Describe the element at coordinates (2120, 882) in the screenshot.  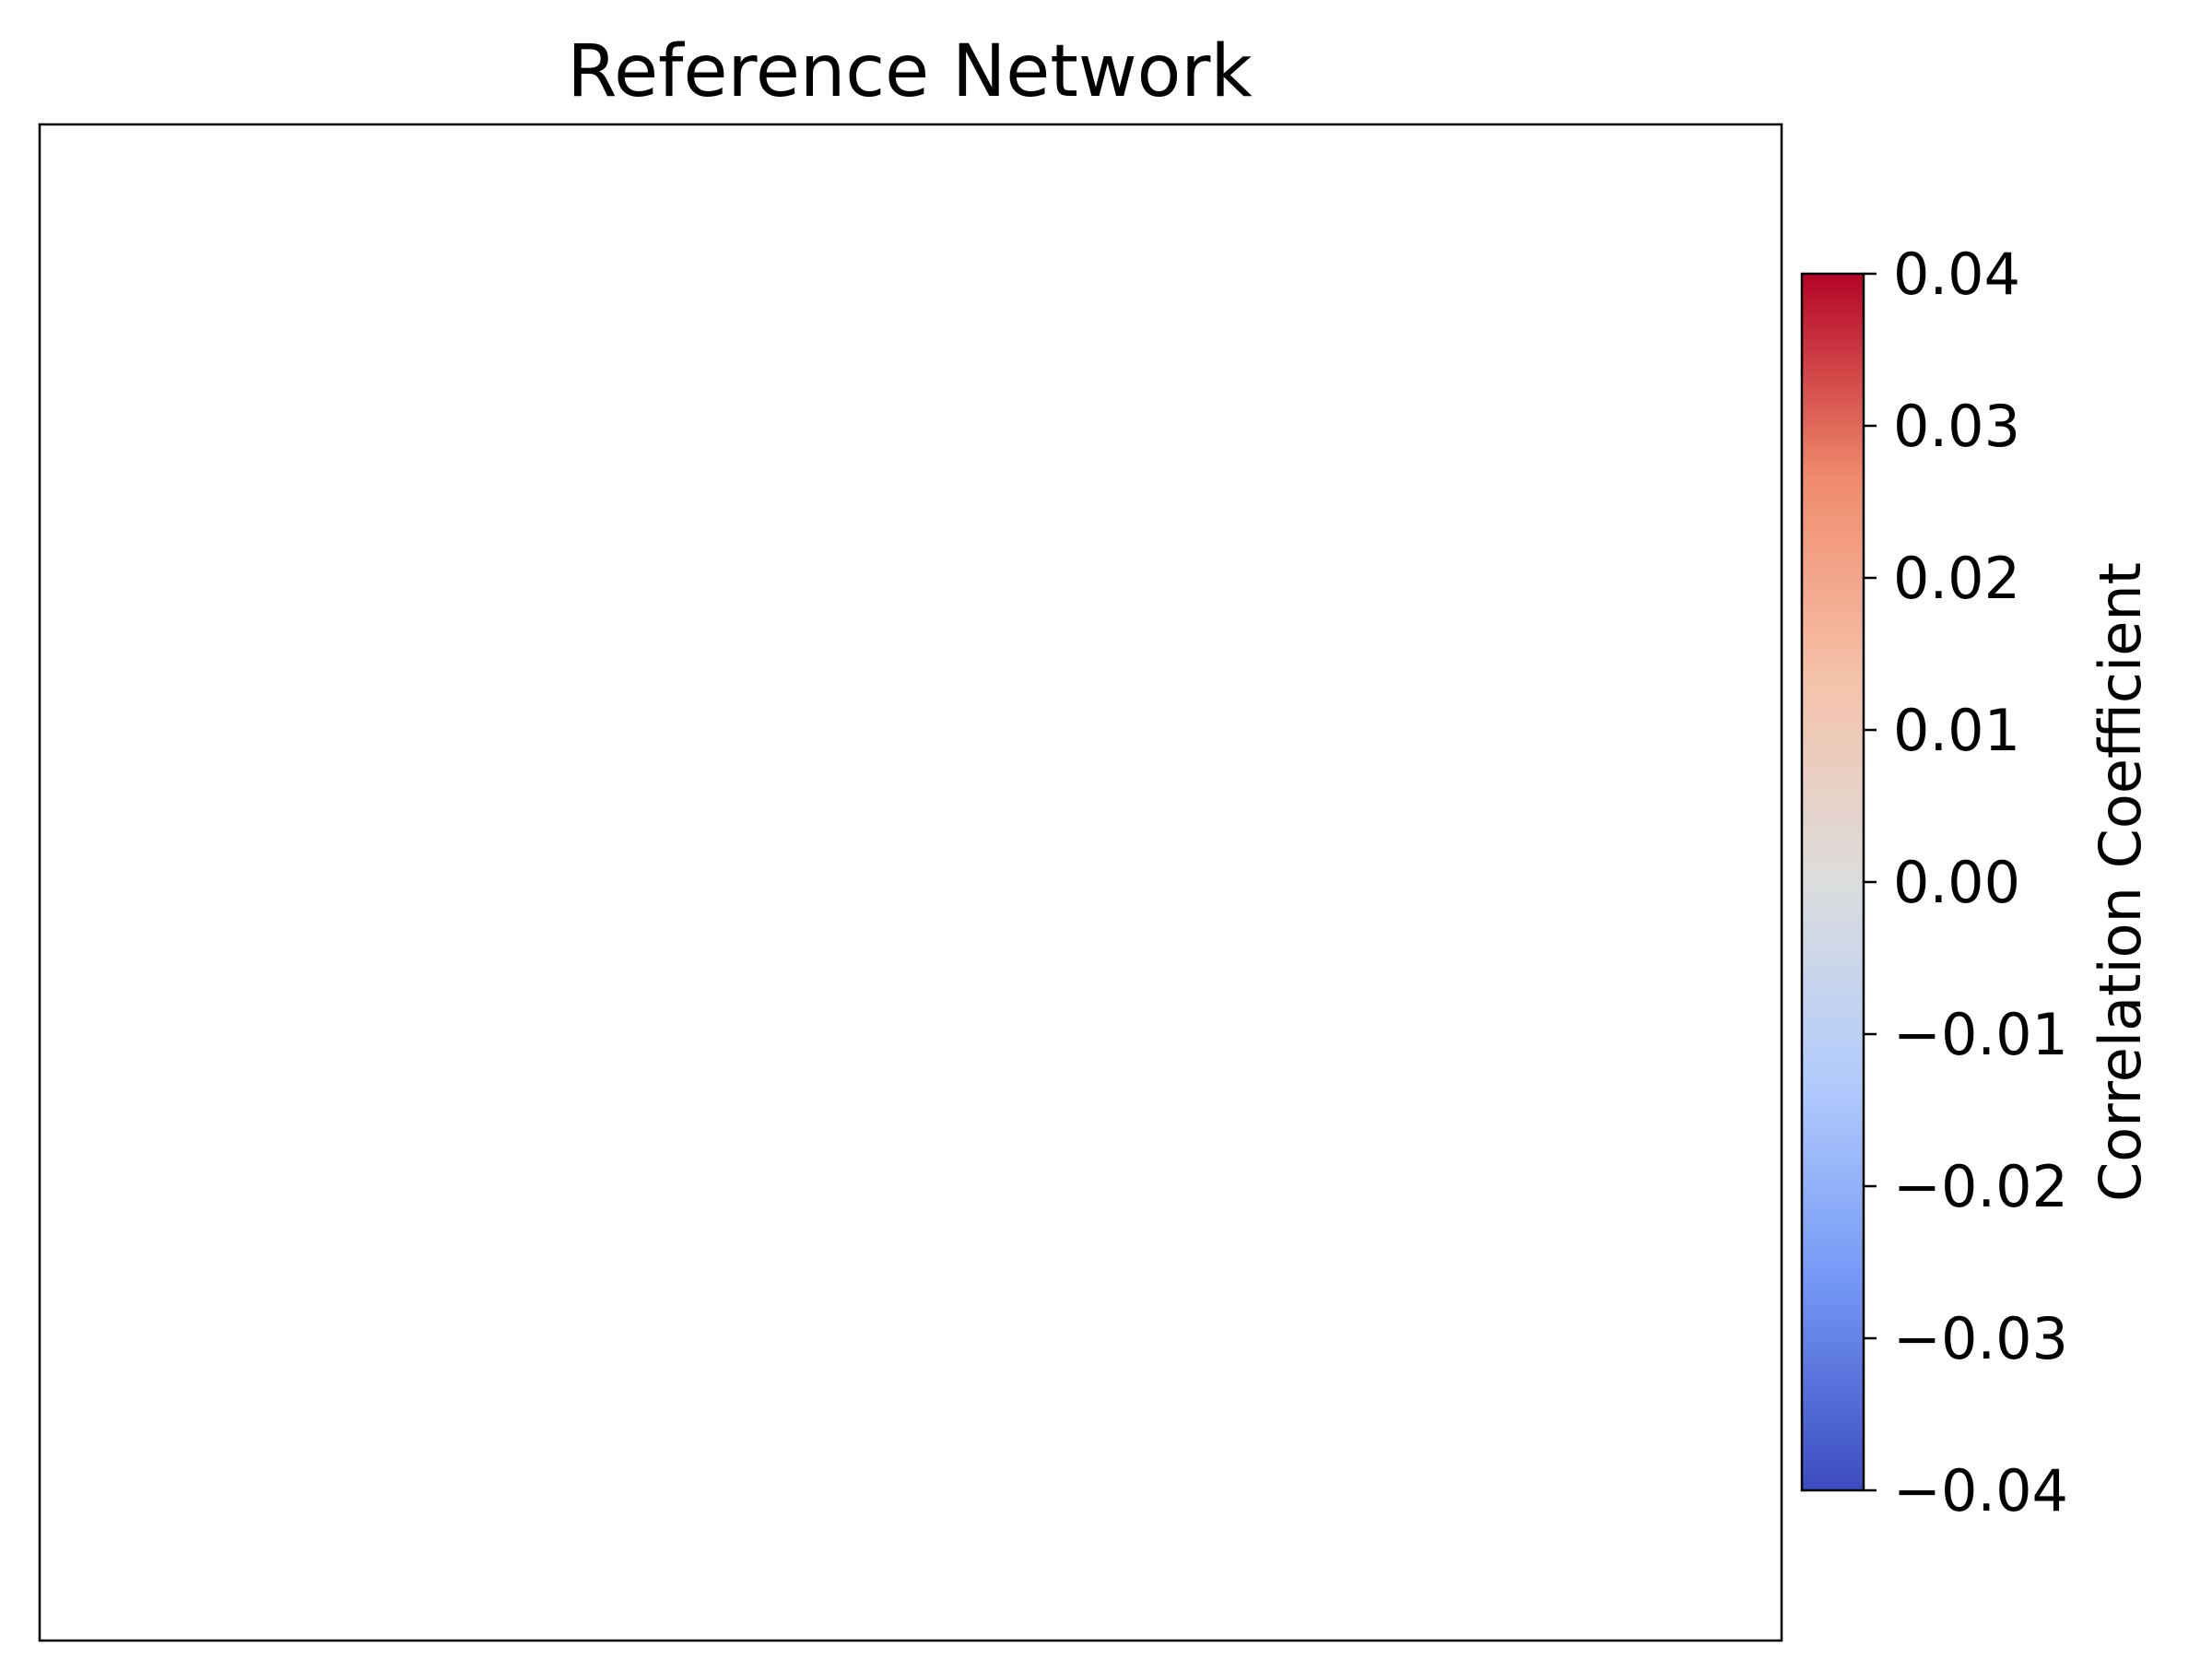
I see `colorbar-label: Correlation Coefficient` at that location.